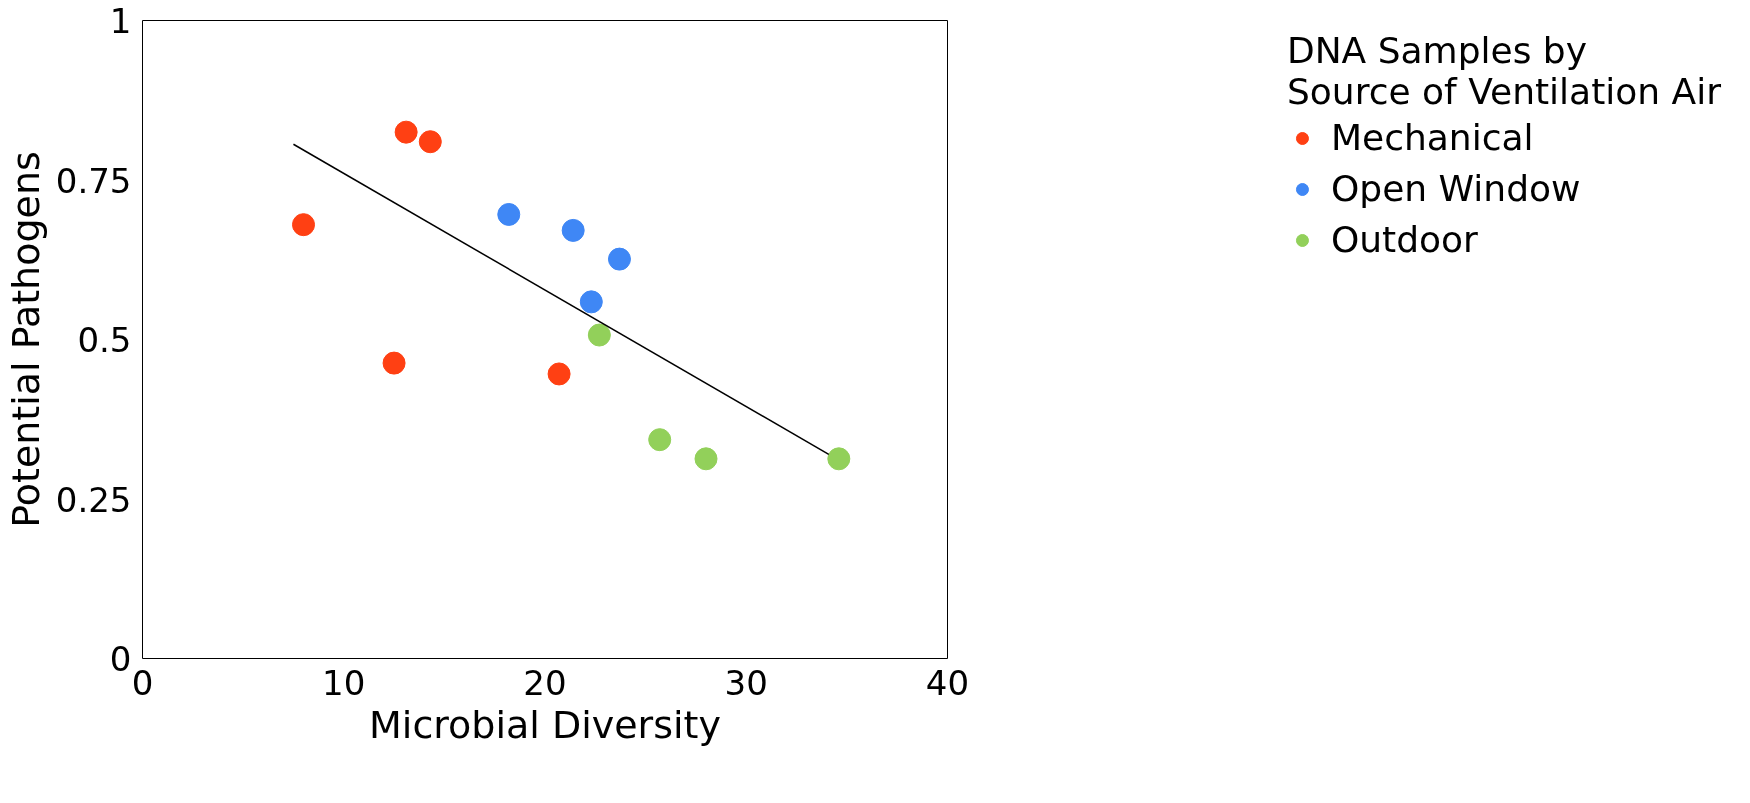  What do you see at coordinates (93, 180) in the screenshot?
I see `y-tick-label: 0.75` at bounding box center [93, 180].